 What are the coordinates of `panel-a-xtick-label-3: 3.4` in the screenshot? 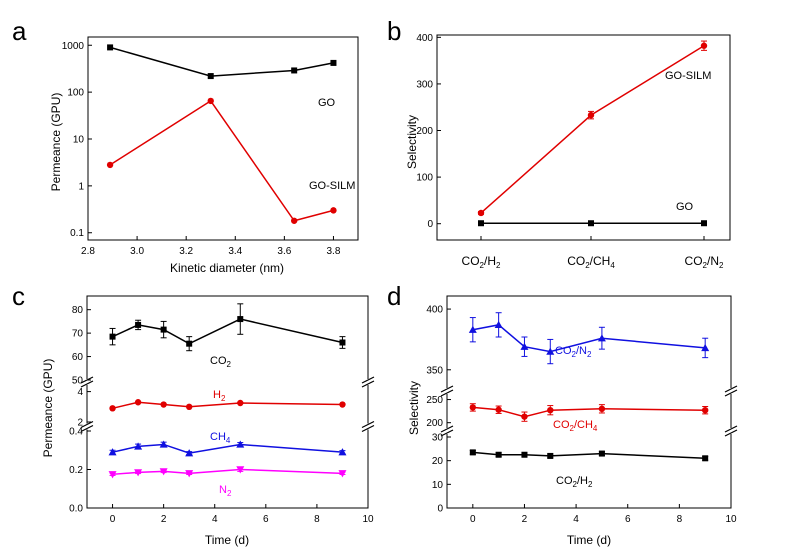 It's located at (235, 251).